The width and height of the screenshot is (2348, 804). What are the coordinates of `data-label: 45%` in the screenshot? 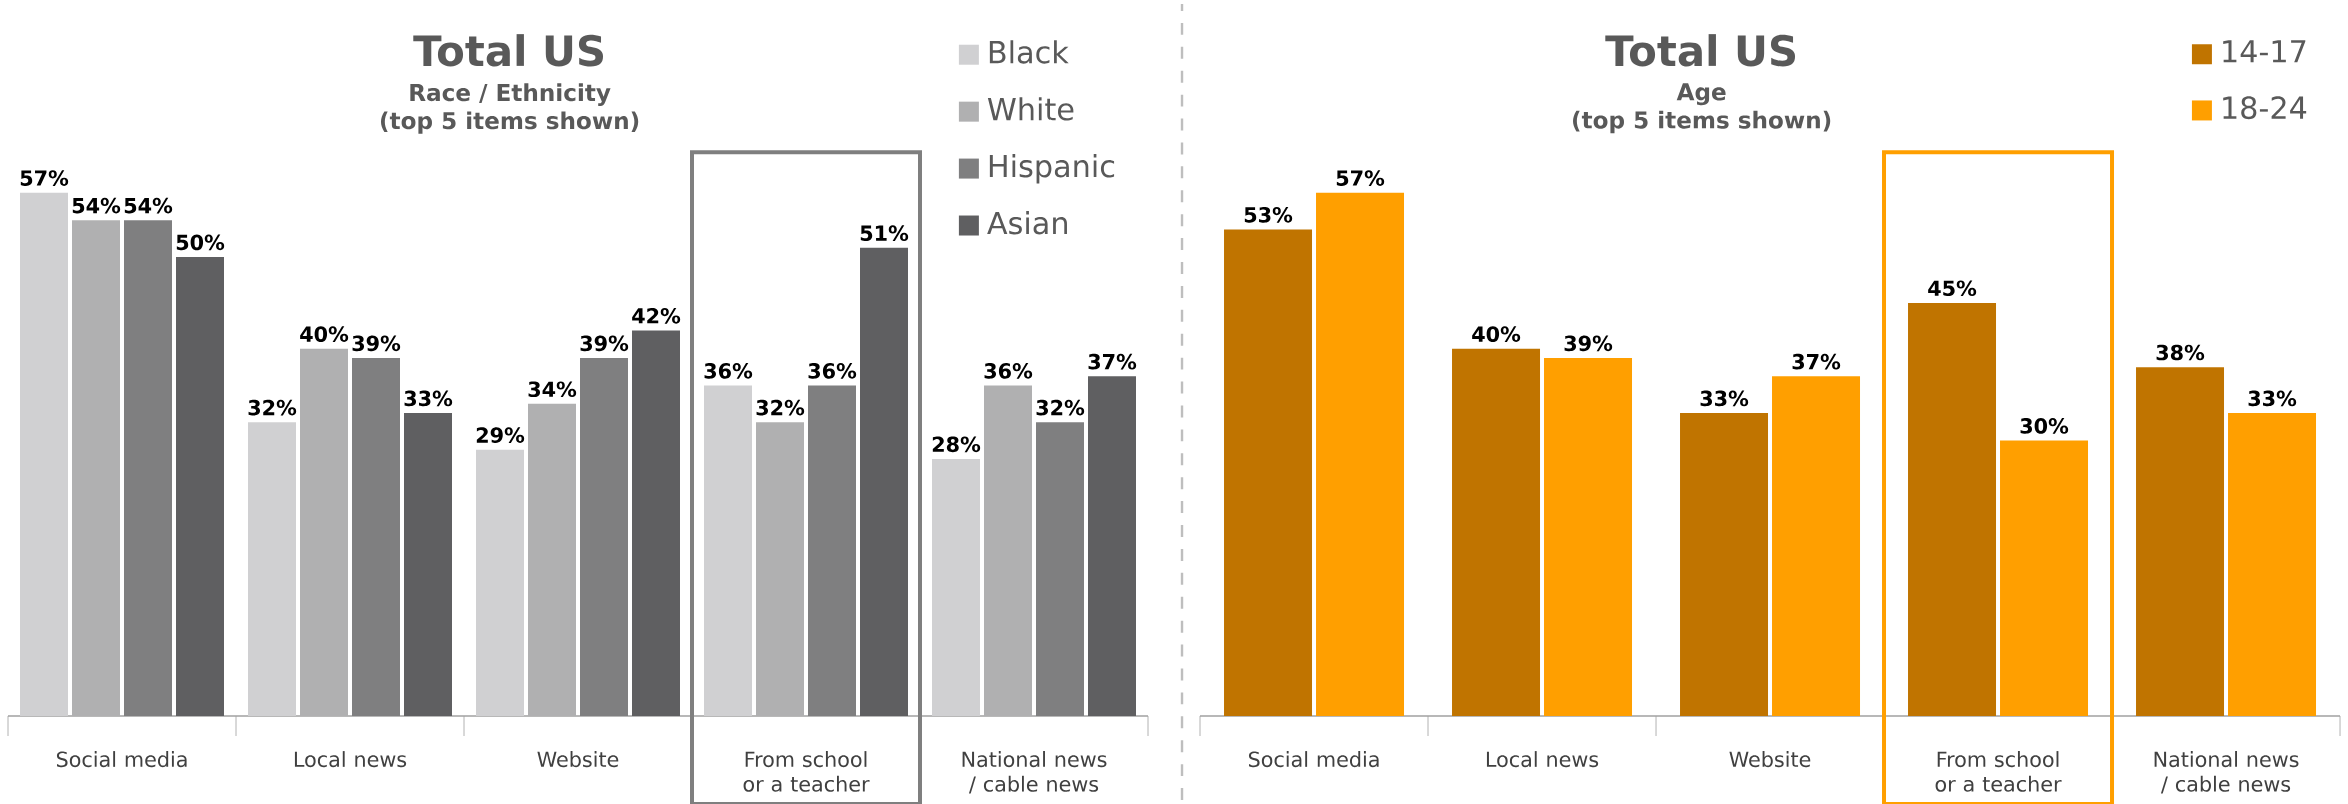 It's located at (1952, 288).